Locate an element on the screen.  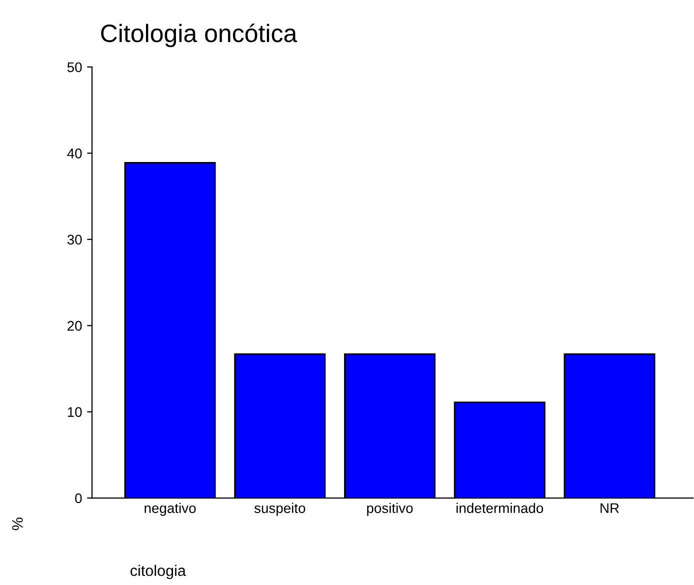
y-tick-label: 20 is located at coordinates (75, 325).